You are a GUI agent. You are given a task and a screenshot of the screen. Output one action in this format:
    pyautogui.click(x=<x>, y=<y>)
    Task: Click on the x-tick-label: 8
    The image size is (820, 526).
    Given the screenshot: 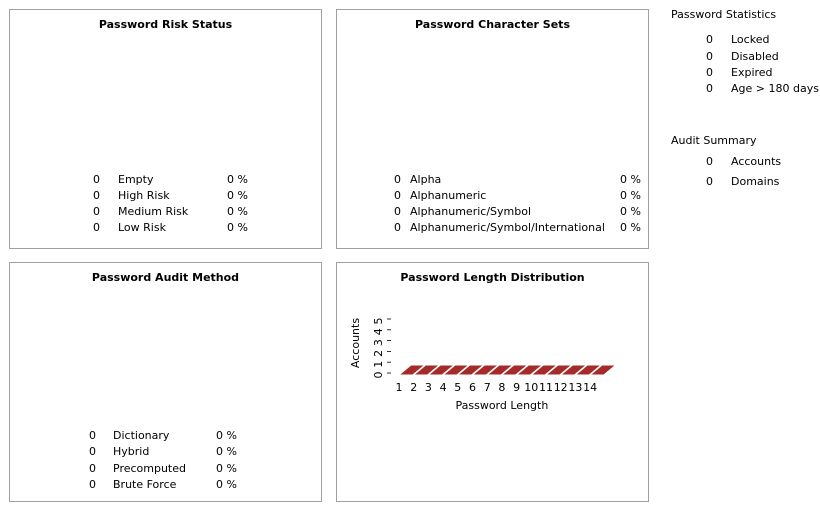 What is the action you would take?
    pyautogui.click(x=501, y=387)
    